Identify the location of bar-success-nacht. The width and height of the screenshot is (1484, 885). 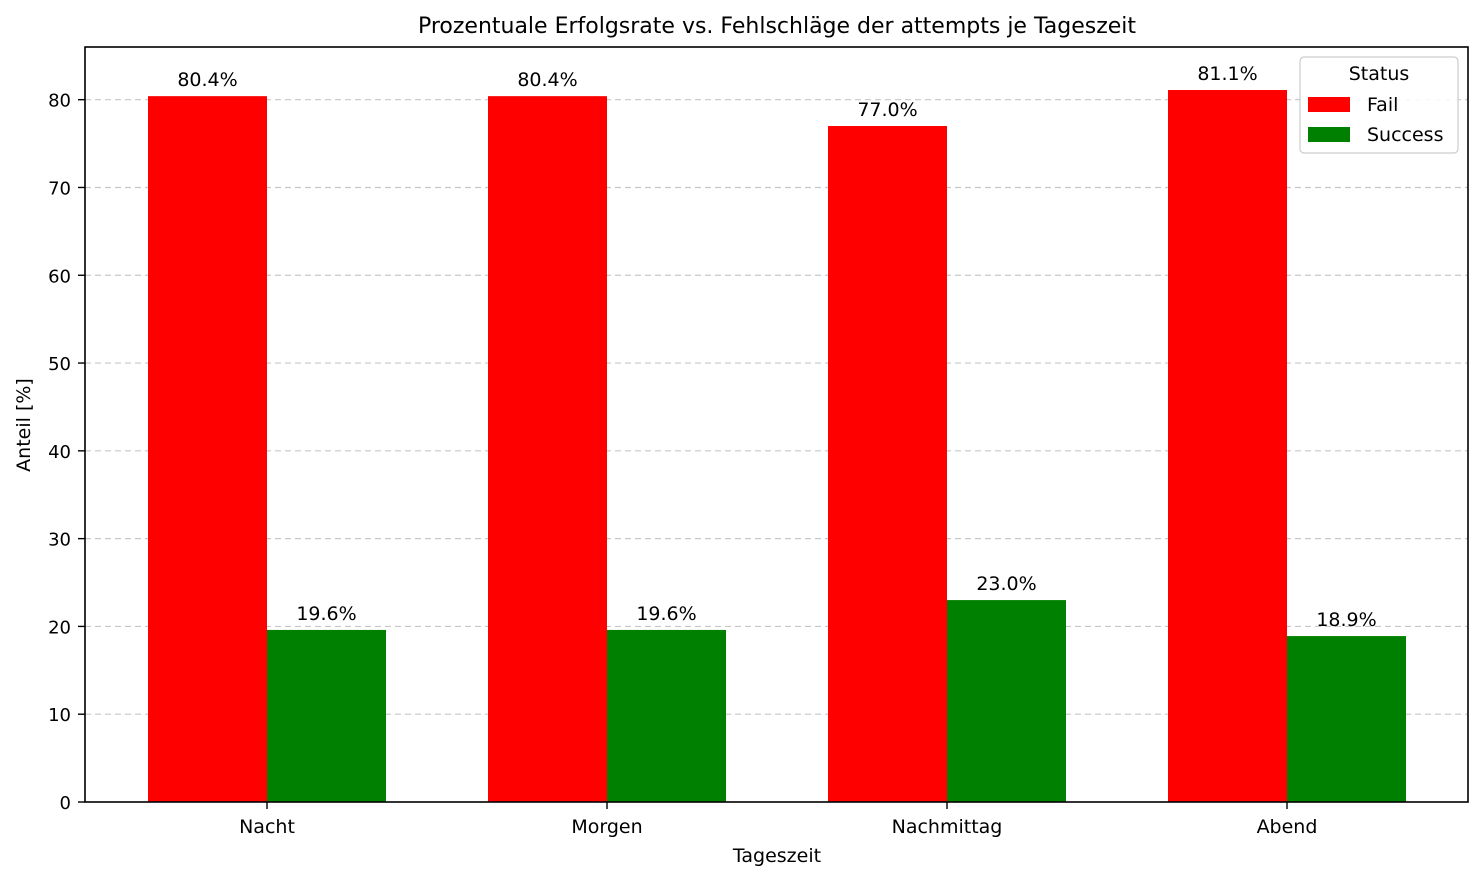
(326, 715).